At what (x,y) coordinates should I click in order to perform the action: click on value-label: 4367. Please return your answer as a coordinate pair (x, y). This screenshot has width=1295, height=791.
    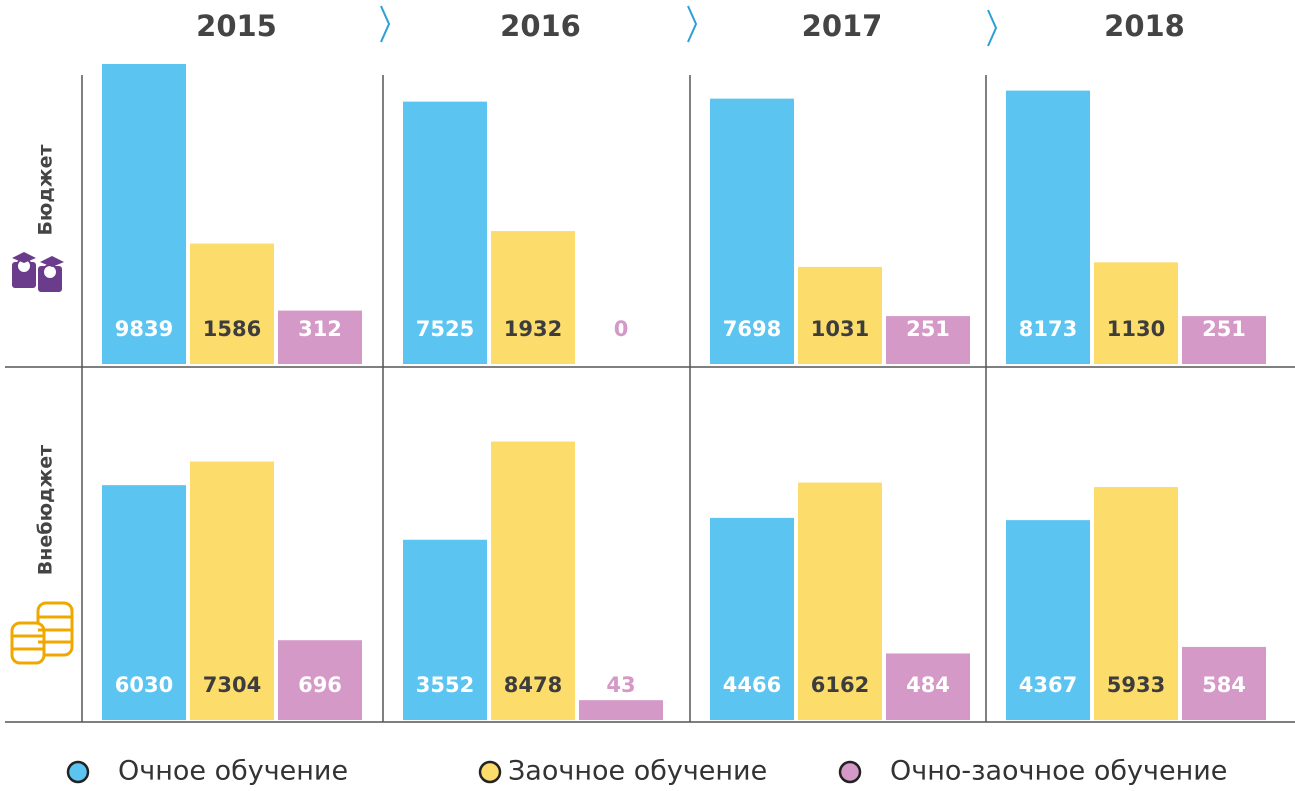
    Looking at the image, I should click on (1048, 685).